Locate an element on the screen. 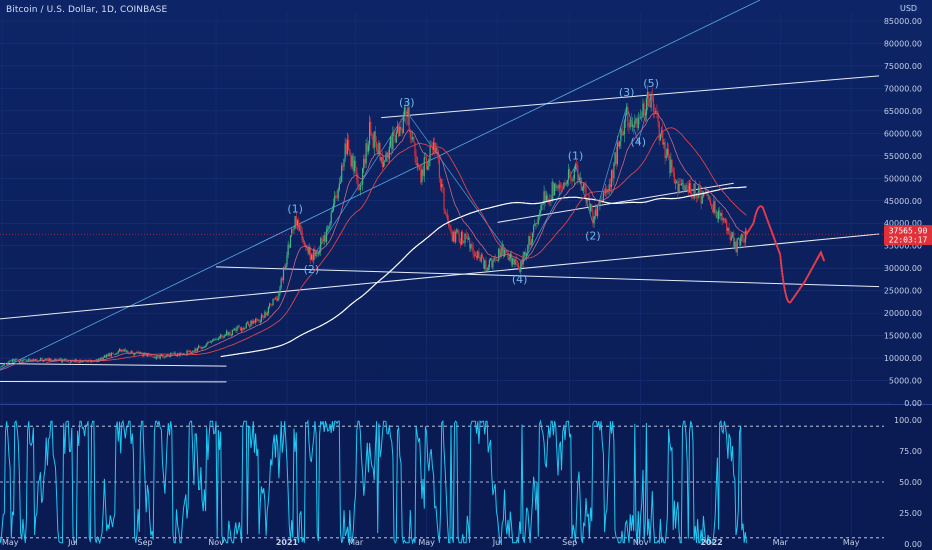 The image size is (932, 550). x-tick-label: Jul is located at coordinates (72, 542).